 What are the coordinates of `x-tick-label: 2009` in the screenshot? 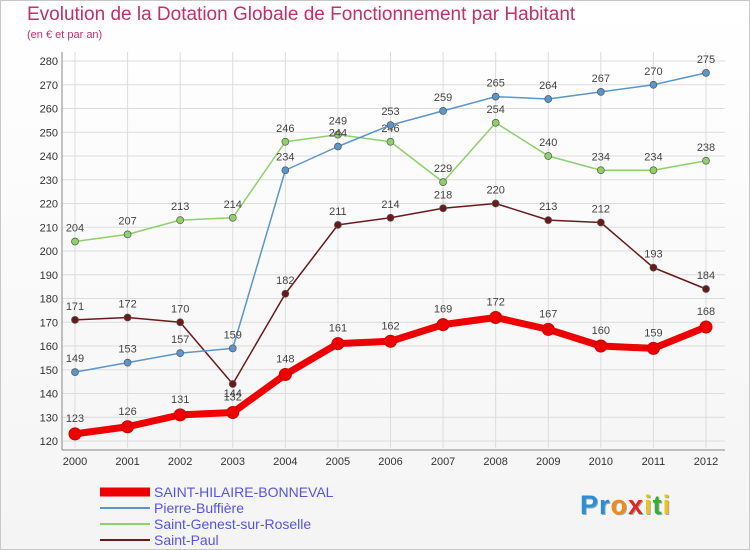 It's located at (548, 462).